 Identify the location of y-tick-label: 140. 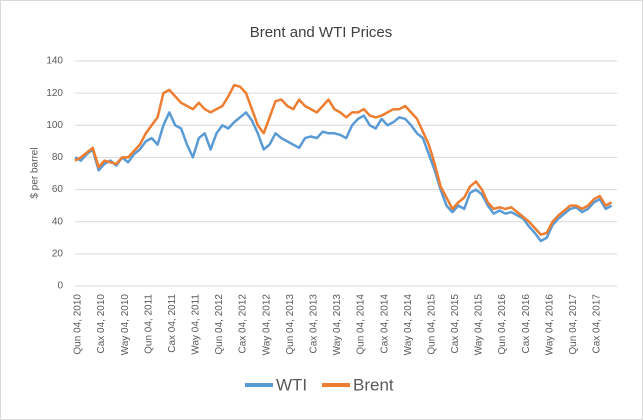
(54, 61).